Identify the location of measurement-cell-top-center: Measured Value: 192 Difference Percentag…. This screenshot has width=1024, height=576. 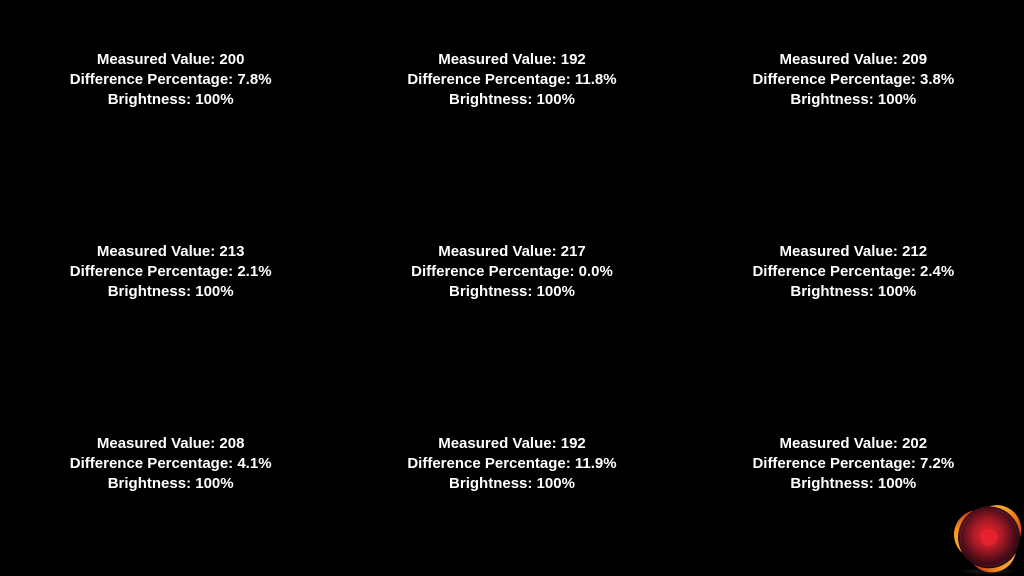
(511, 96).